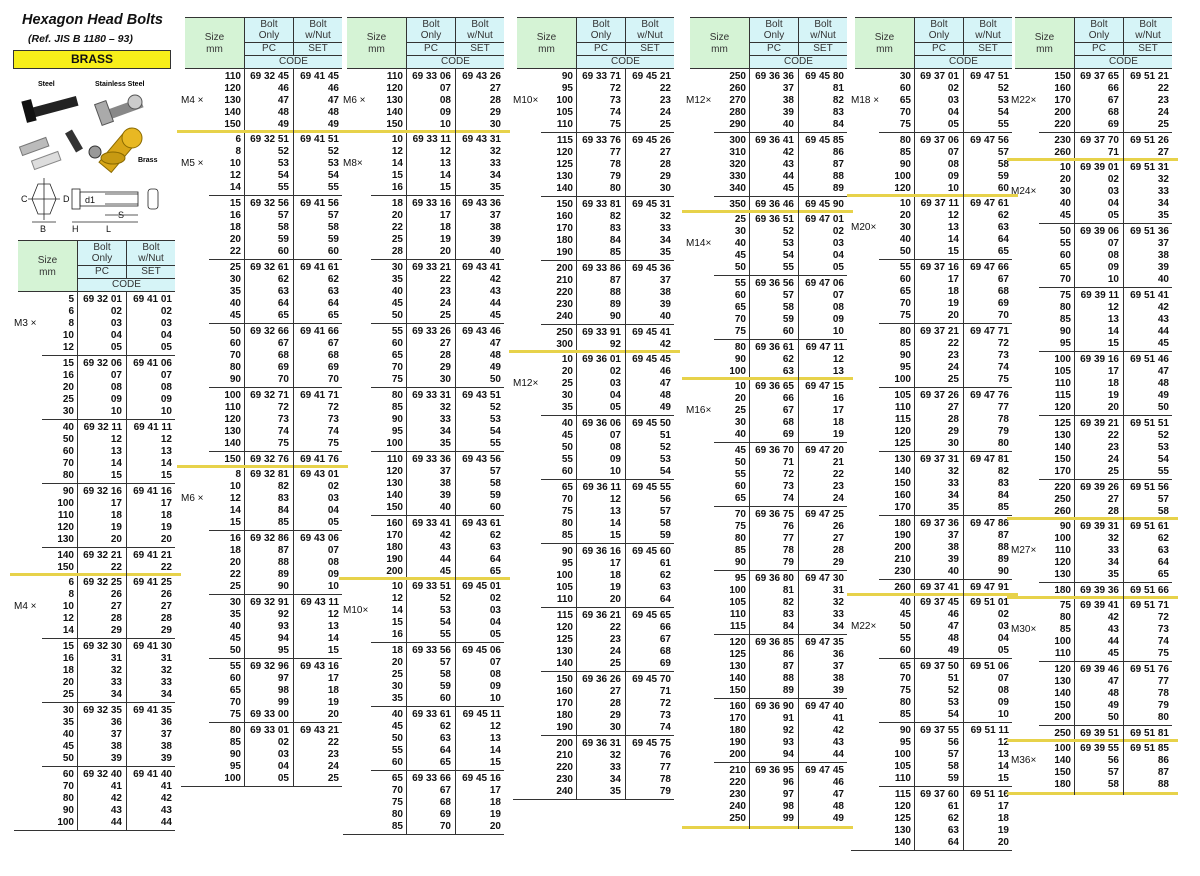 This screenshot has height=876, width=1200. What do you see at coordinates (166, 527) in the screenshot?
I see `bolt-with-nut-code-cell: 19` at bounding box center [166, 527].